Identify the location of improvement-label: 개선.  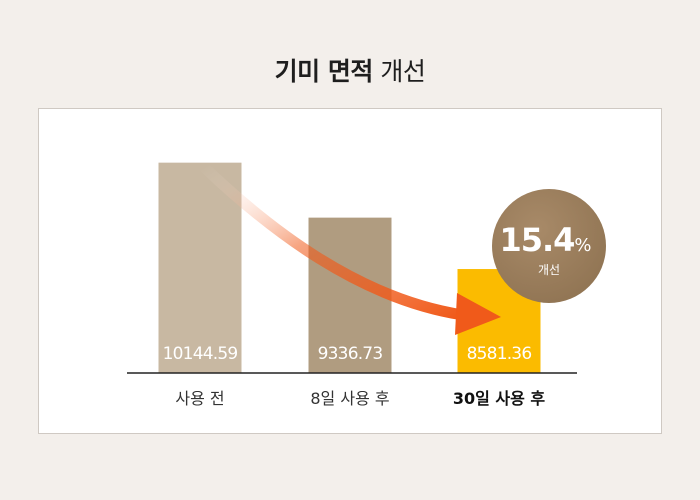
(549, 270).